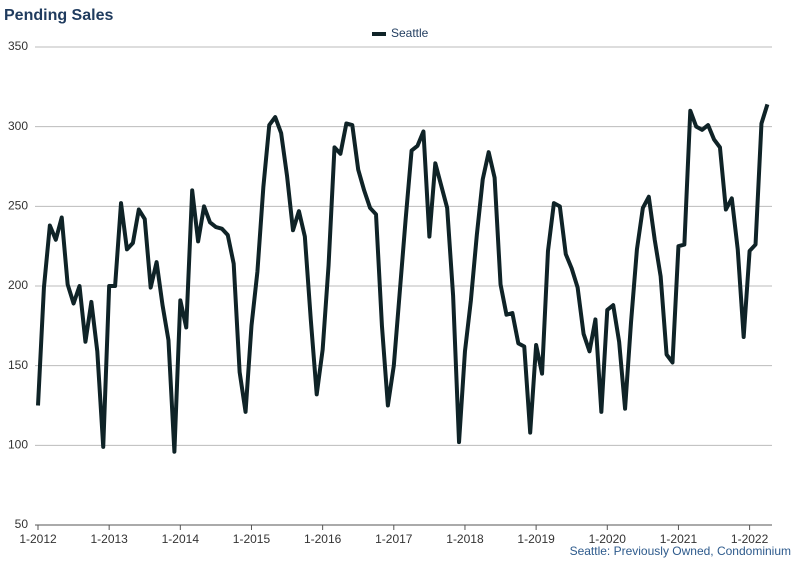 Image resolution: width=798 pixels, height=568 pixels. What do you see at coordinates (18, 46) in the screenshot?
I see `y-tick-label: 350` at bounding box center [18, 46].